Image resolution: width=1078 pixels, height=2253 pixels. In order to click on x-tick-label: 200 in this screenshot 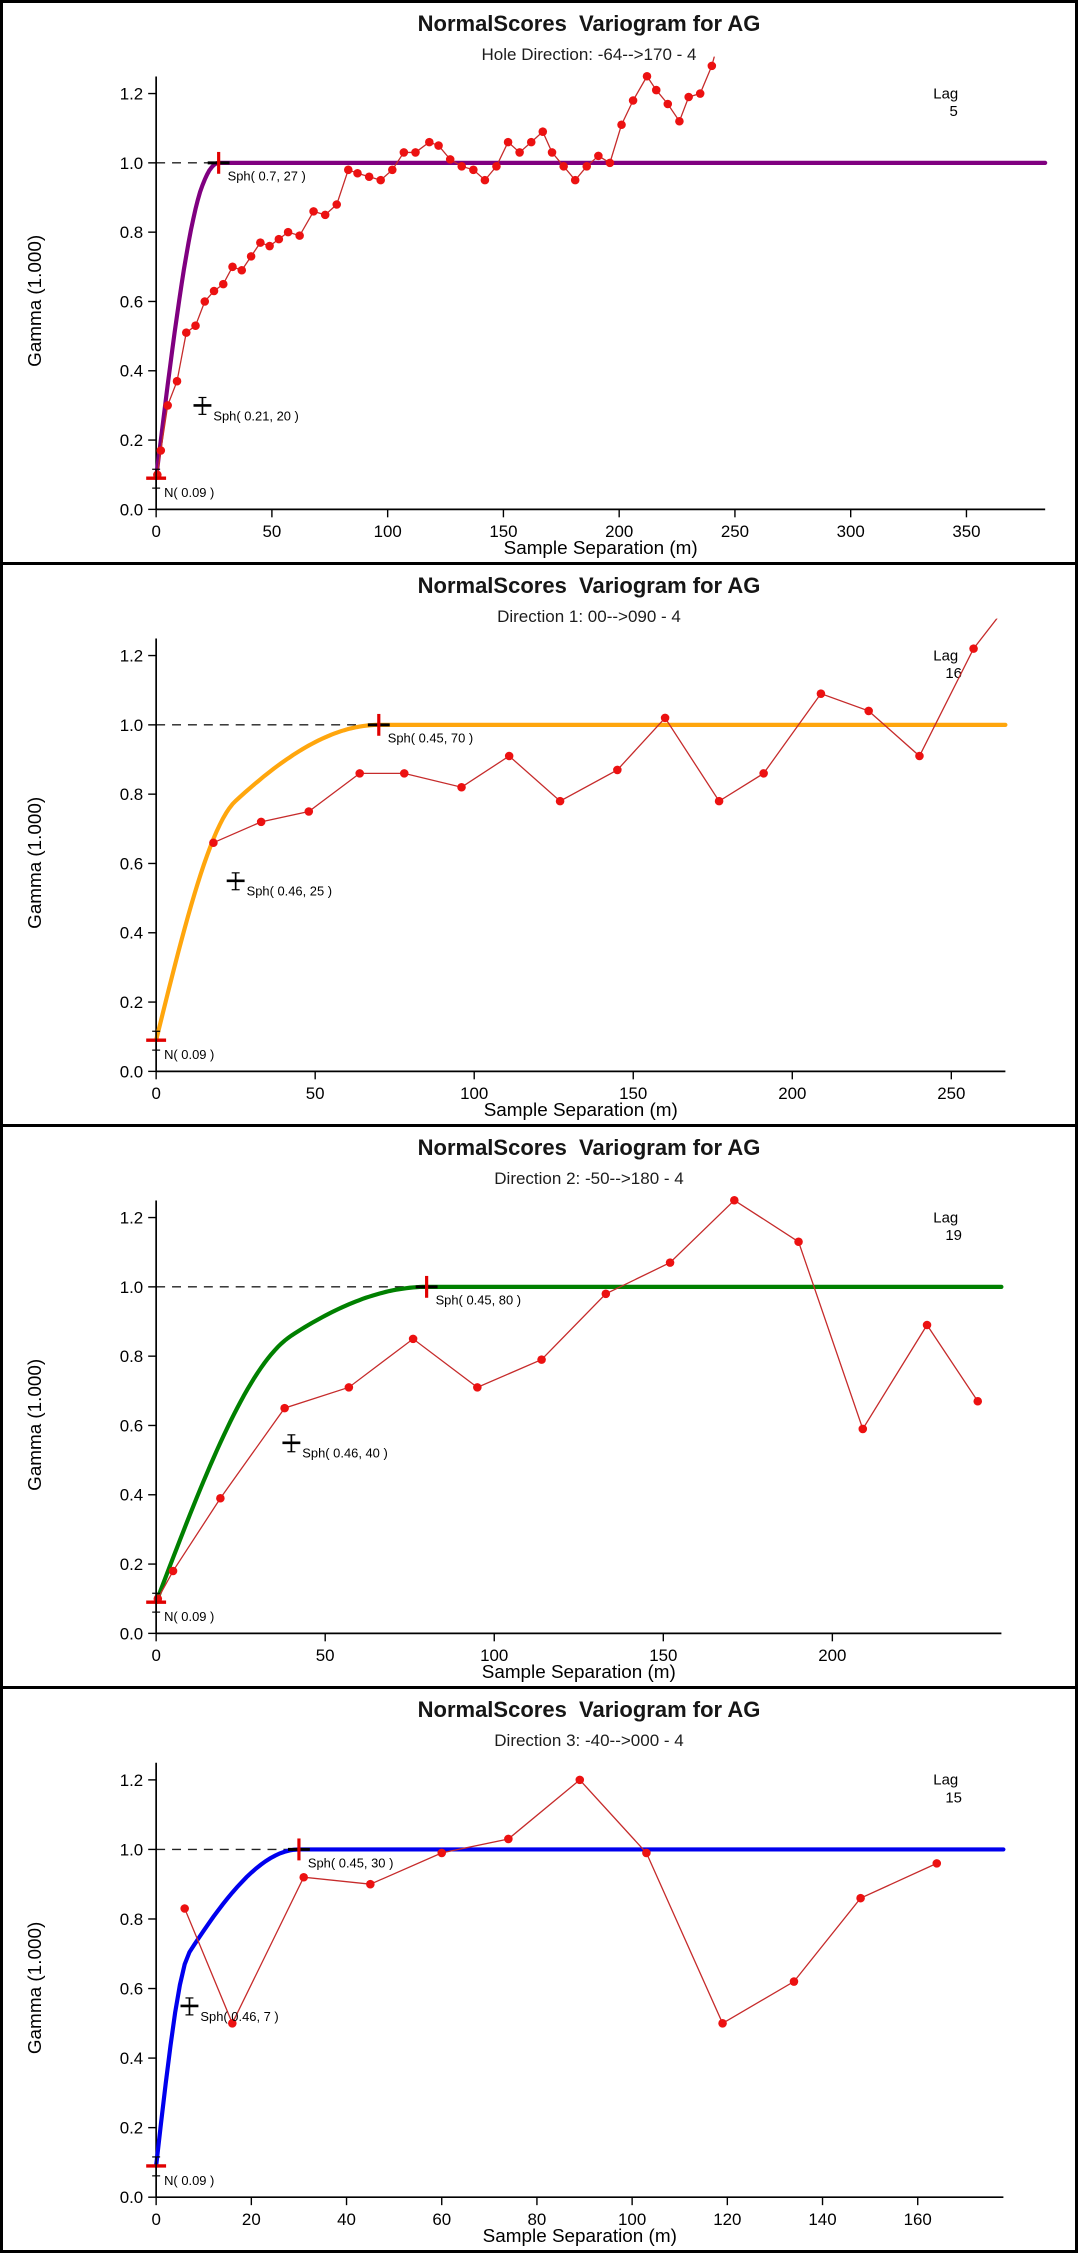, I will do `click(619, 531)`.